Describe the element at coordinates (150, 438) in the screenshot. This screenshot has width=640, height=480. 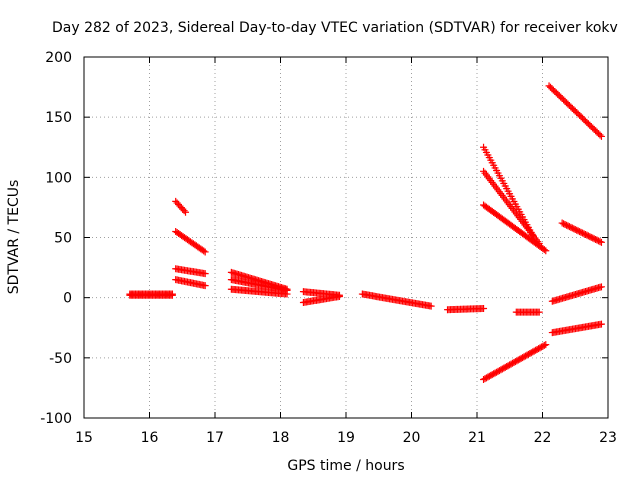
I see `x-tick-label: 16` at that location.